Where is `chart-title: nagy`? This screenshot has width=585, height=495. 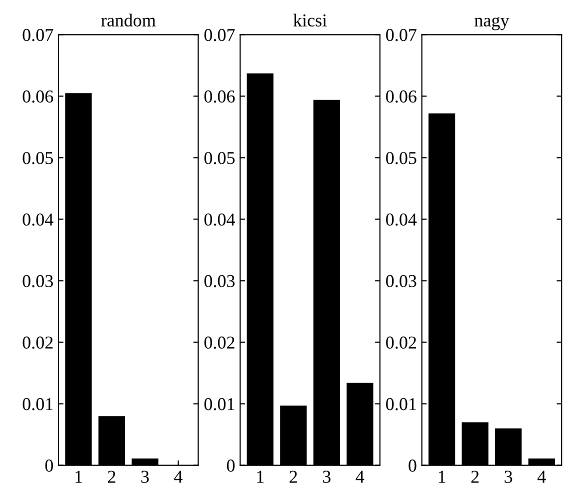
chart-title: nagy is located at coordinates (492, 23).